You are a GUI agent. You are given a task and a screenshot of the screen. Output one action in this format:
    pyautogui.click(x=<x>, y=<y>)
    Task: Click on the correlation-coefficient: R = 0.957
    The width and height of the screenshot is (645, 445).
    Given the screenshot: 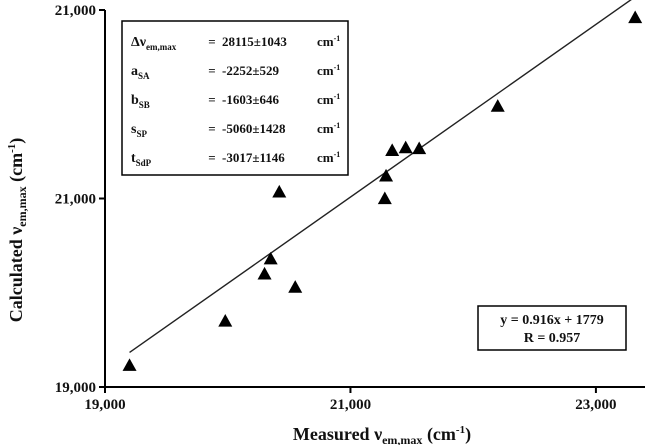 What is the action you would take?
    pyautogui.click(x=552, y=338)
    